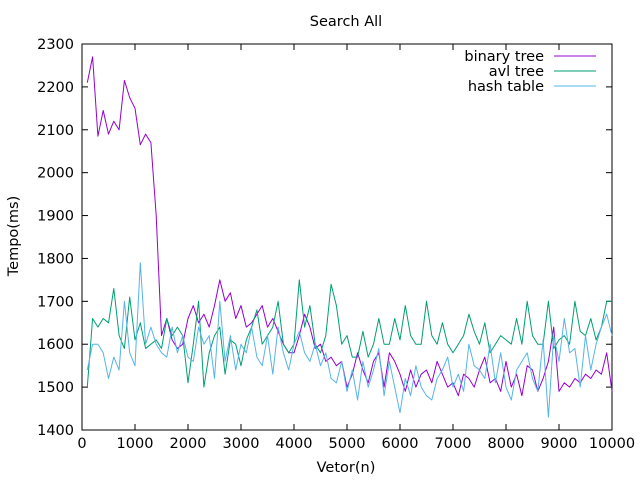 Image resolution: width=640 pixels, height=480 pixels. Describe the element at coordinates (506, 444) in the screenshot. I see `x-tick-label: 8000` at that location.